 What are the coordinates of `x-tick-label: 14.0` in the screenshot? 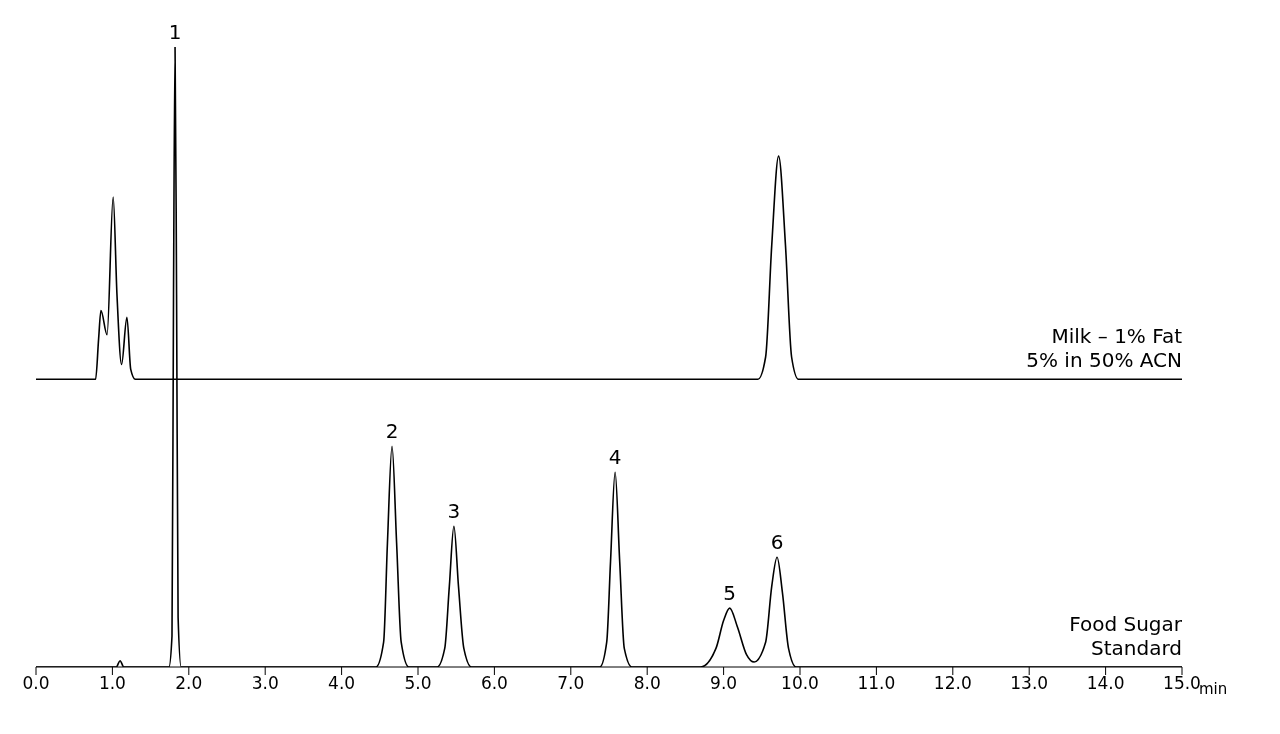 It's located at (1105, 683).